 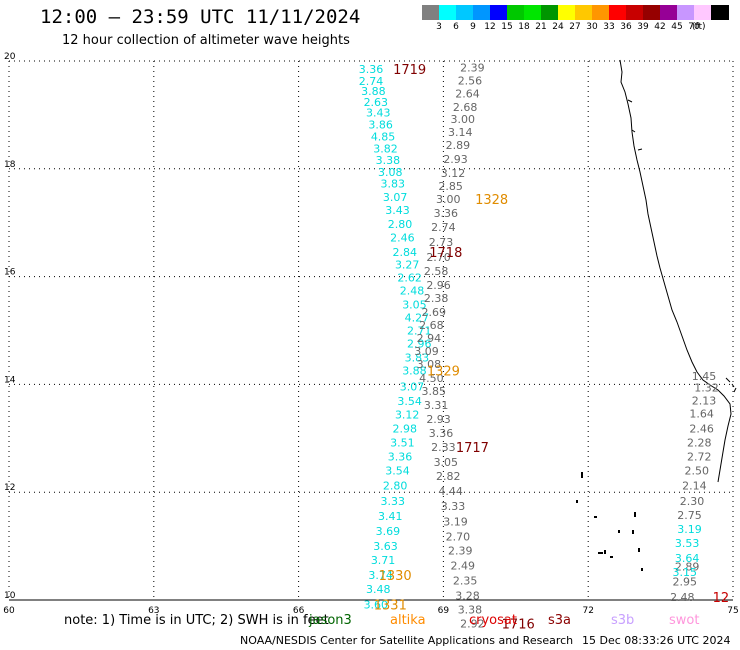 I want to click on legend-level-label: 12, so click(x=490, y=27).